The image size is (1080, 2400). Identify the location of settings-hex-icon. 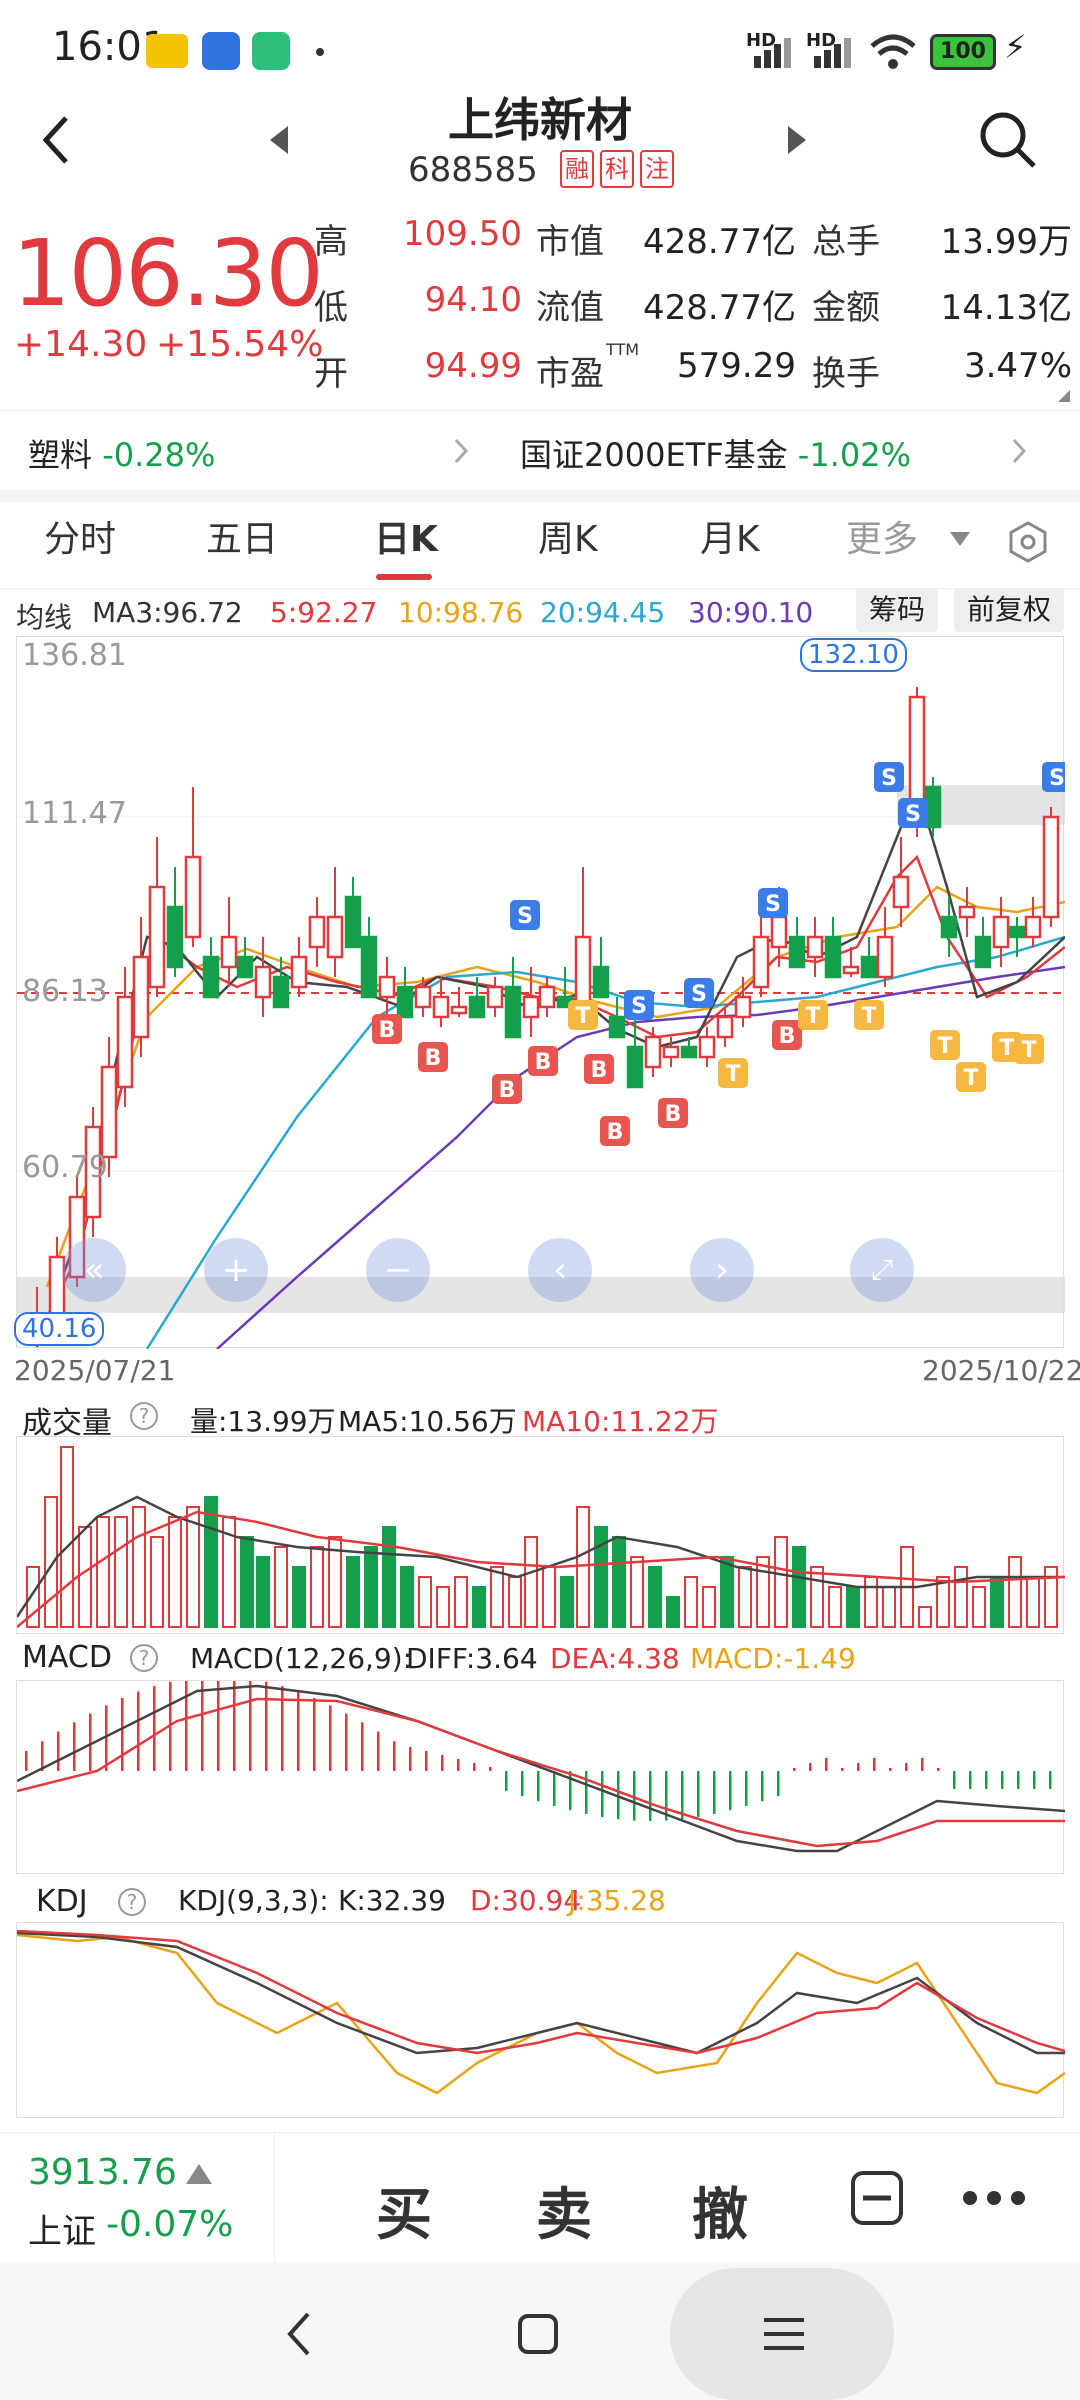
(1028, 542).